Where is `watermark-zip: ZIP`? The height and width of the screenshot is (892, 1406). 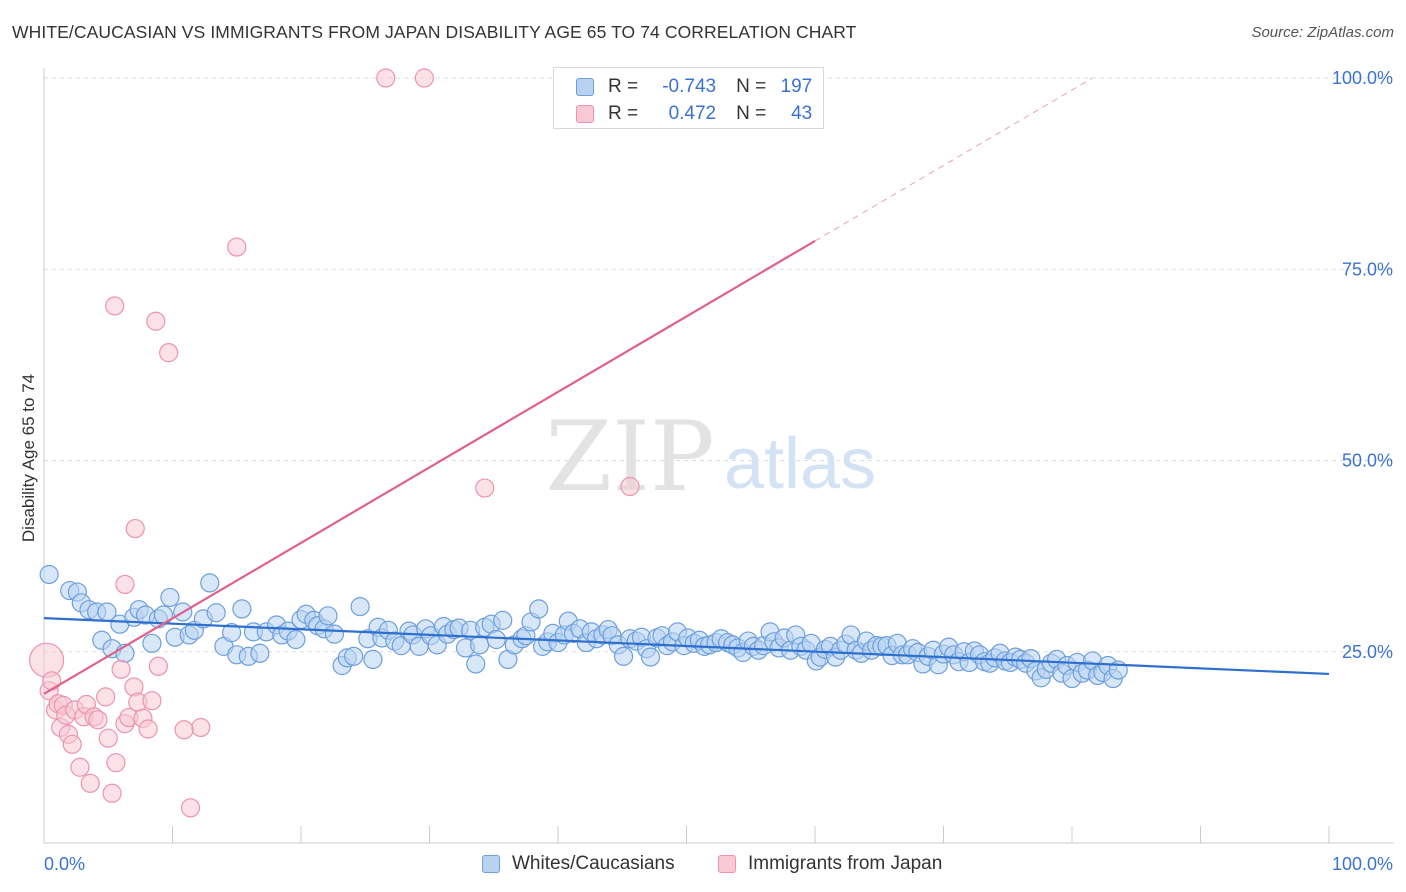 watermark-zip: ZIP is located at coordinates (629, 457).